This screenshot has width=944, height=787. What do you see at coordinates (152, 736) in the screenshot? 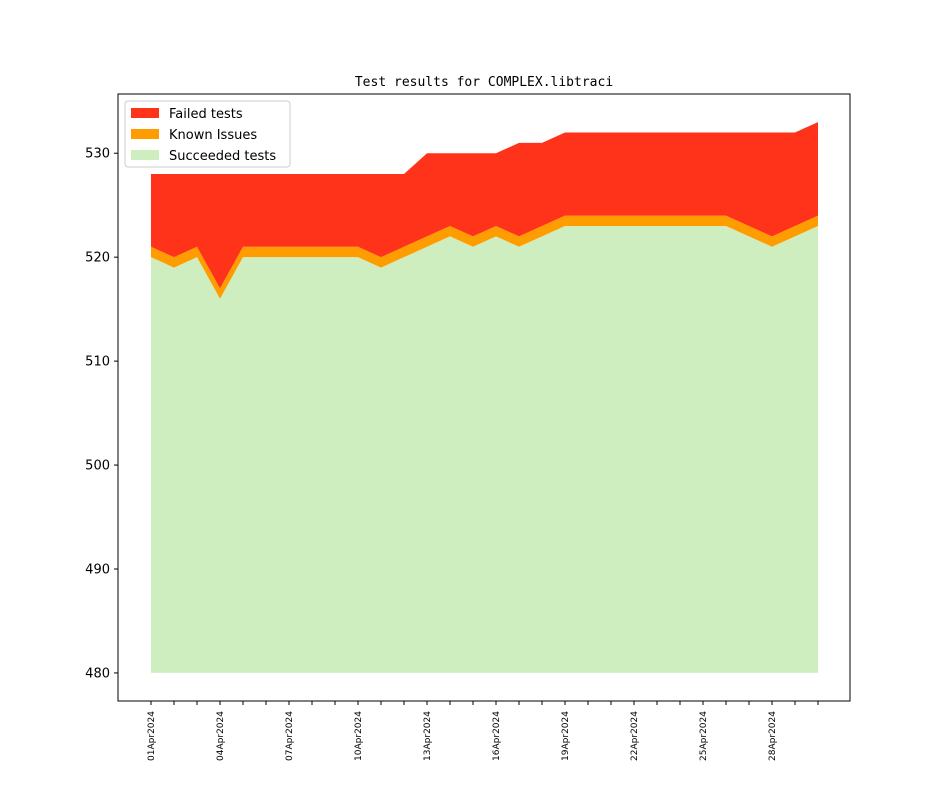
I see `x-tick-label: 01Apr2024` at bounding box center [152, 736].